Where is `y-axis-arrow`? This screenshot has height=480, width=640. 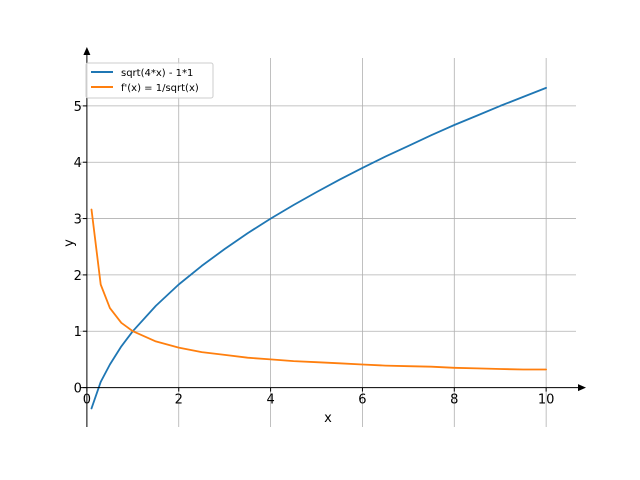
y-axis-arrow is located at coordinates (87, 51).